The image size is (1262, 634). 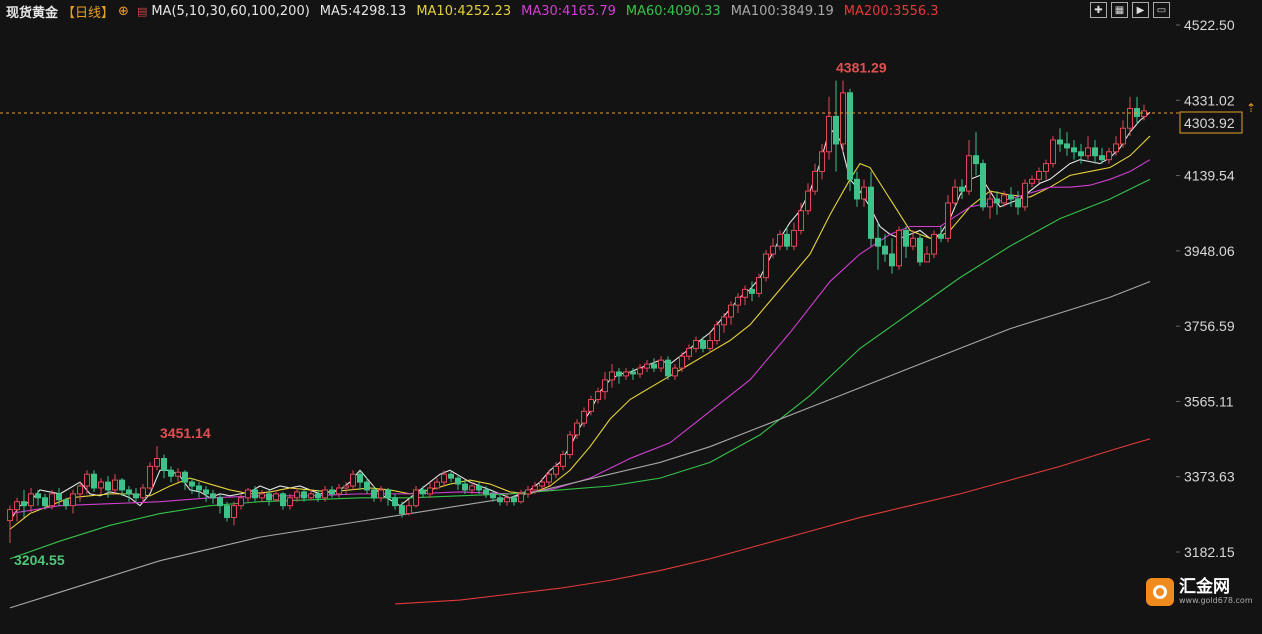 What do you see at coordinates (1119, 10) in the screenshot?
I see `table-icon: ▦` at bounding box center [1119, 10].